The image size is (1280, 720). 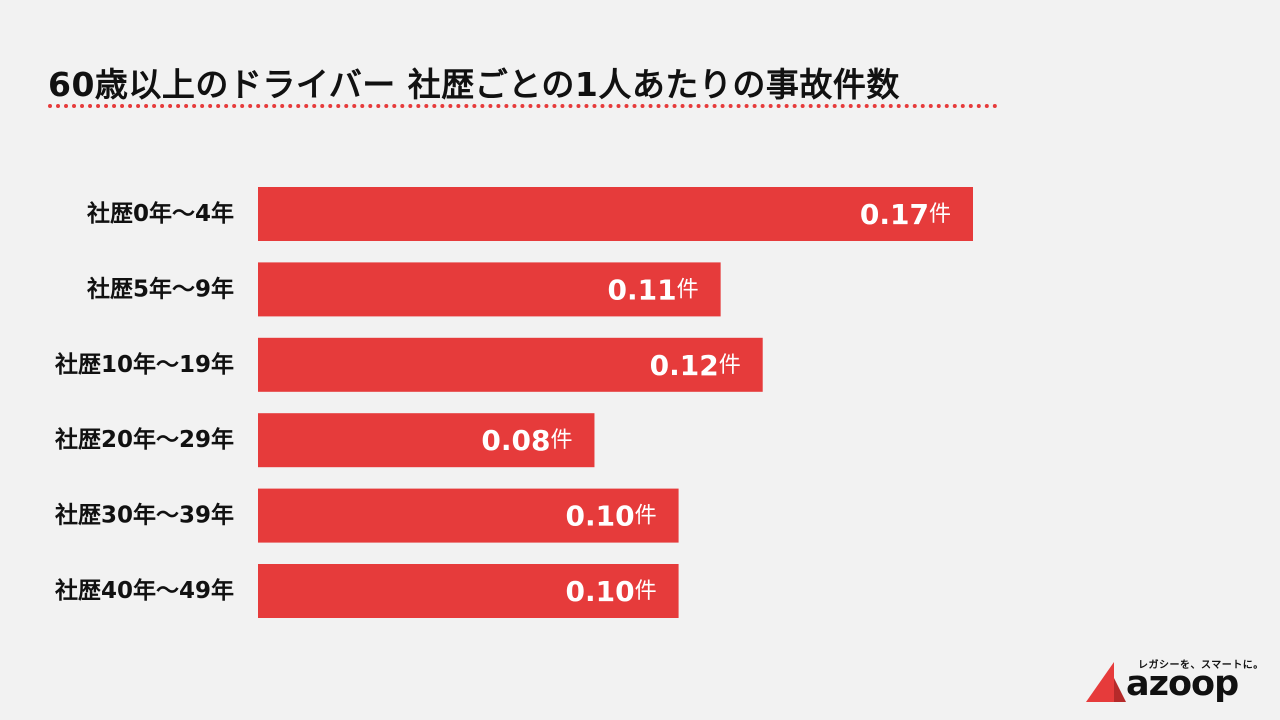 I want to click on logo-mark-icon, so click(x=1106, y=682).